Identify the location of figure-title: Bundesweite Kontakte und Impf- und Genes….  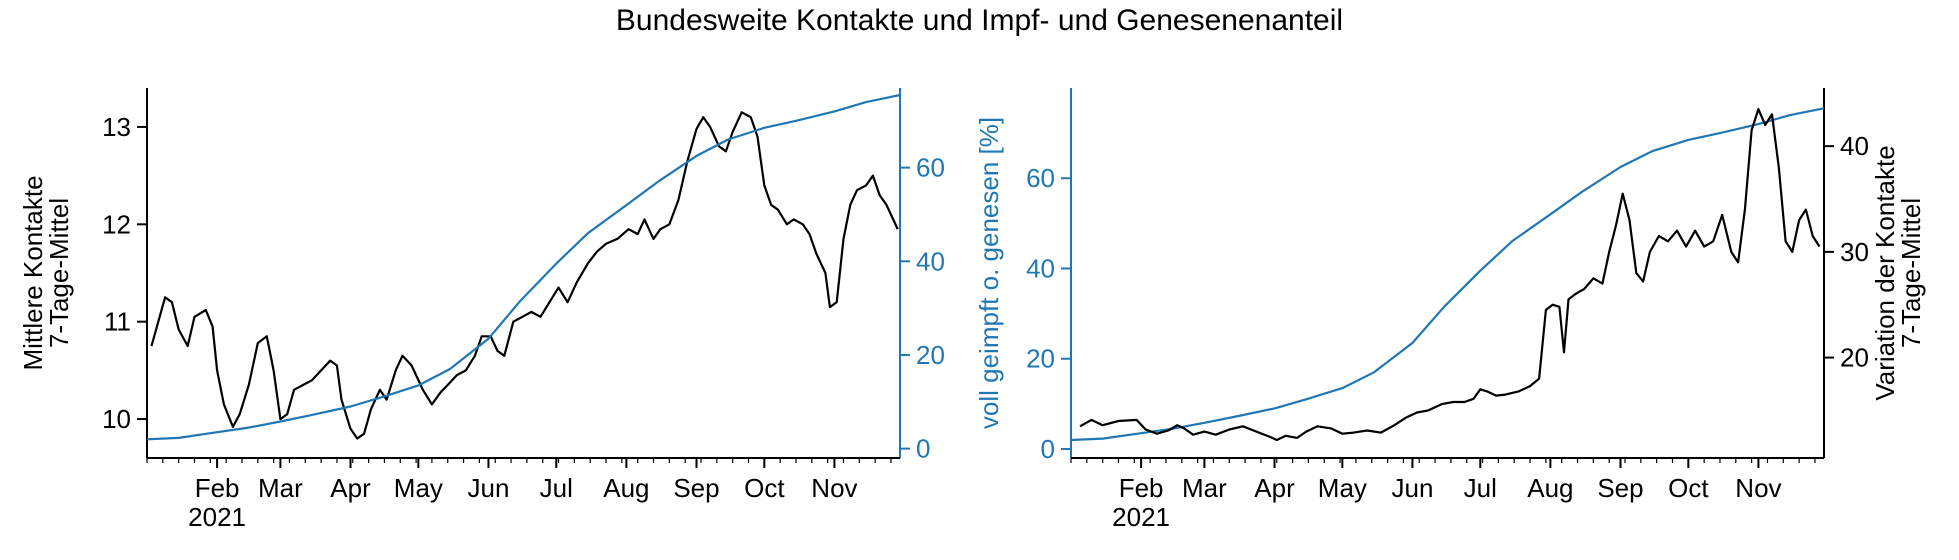
(979, 20).